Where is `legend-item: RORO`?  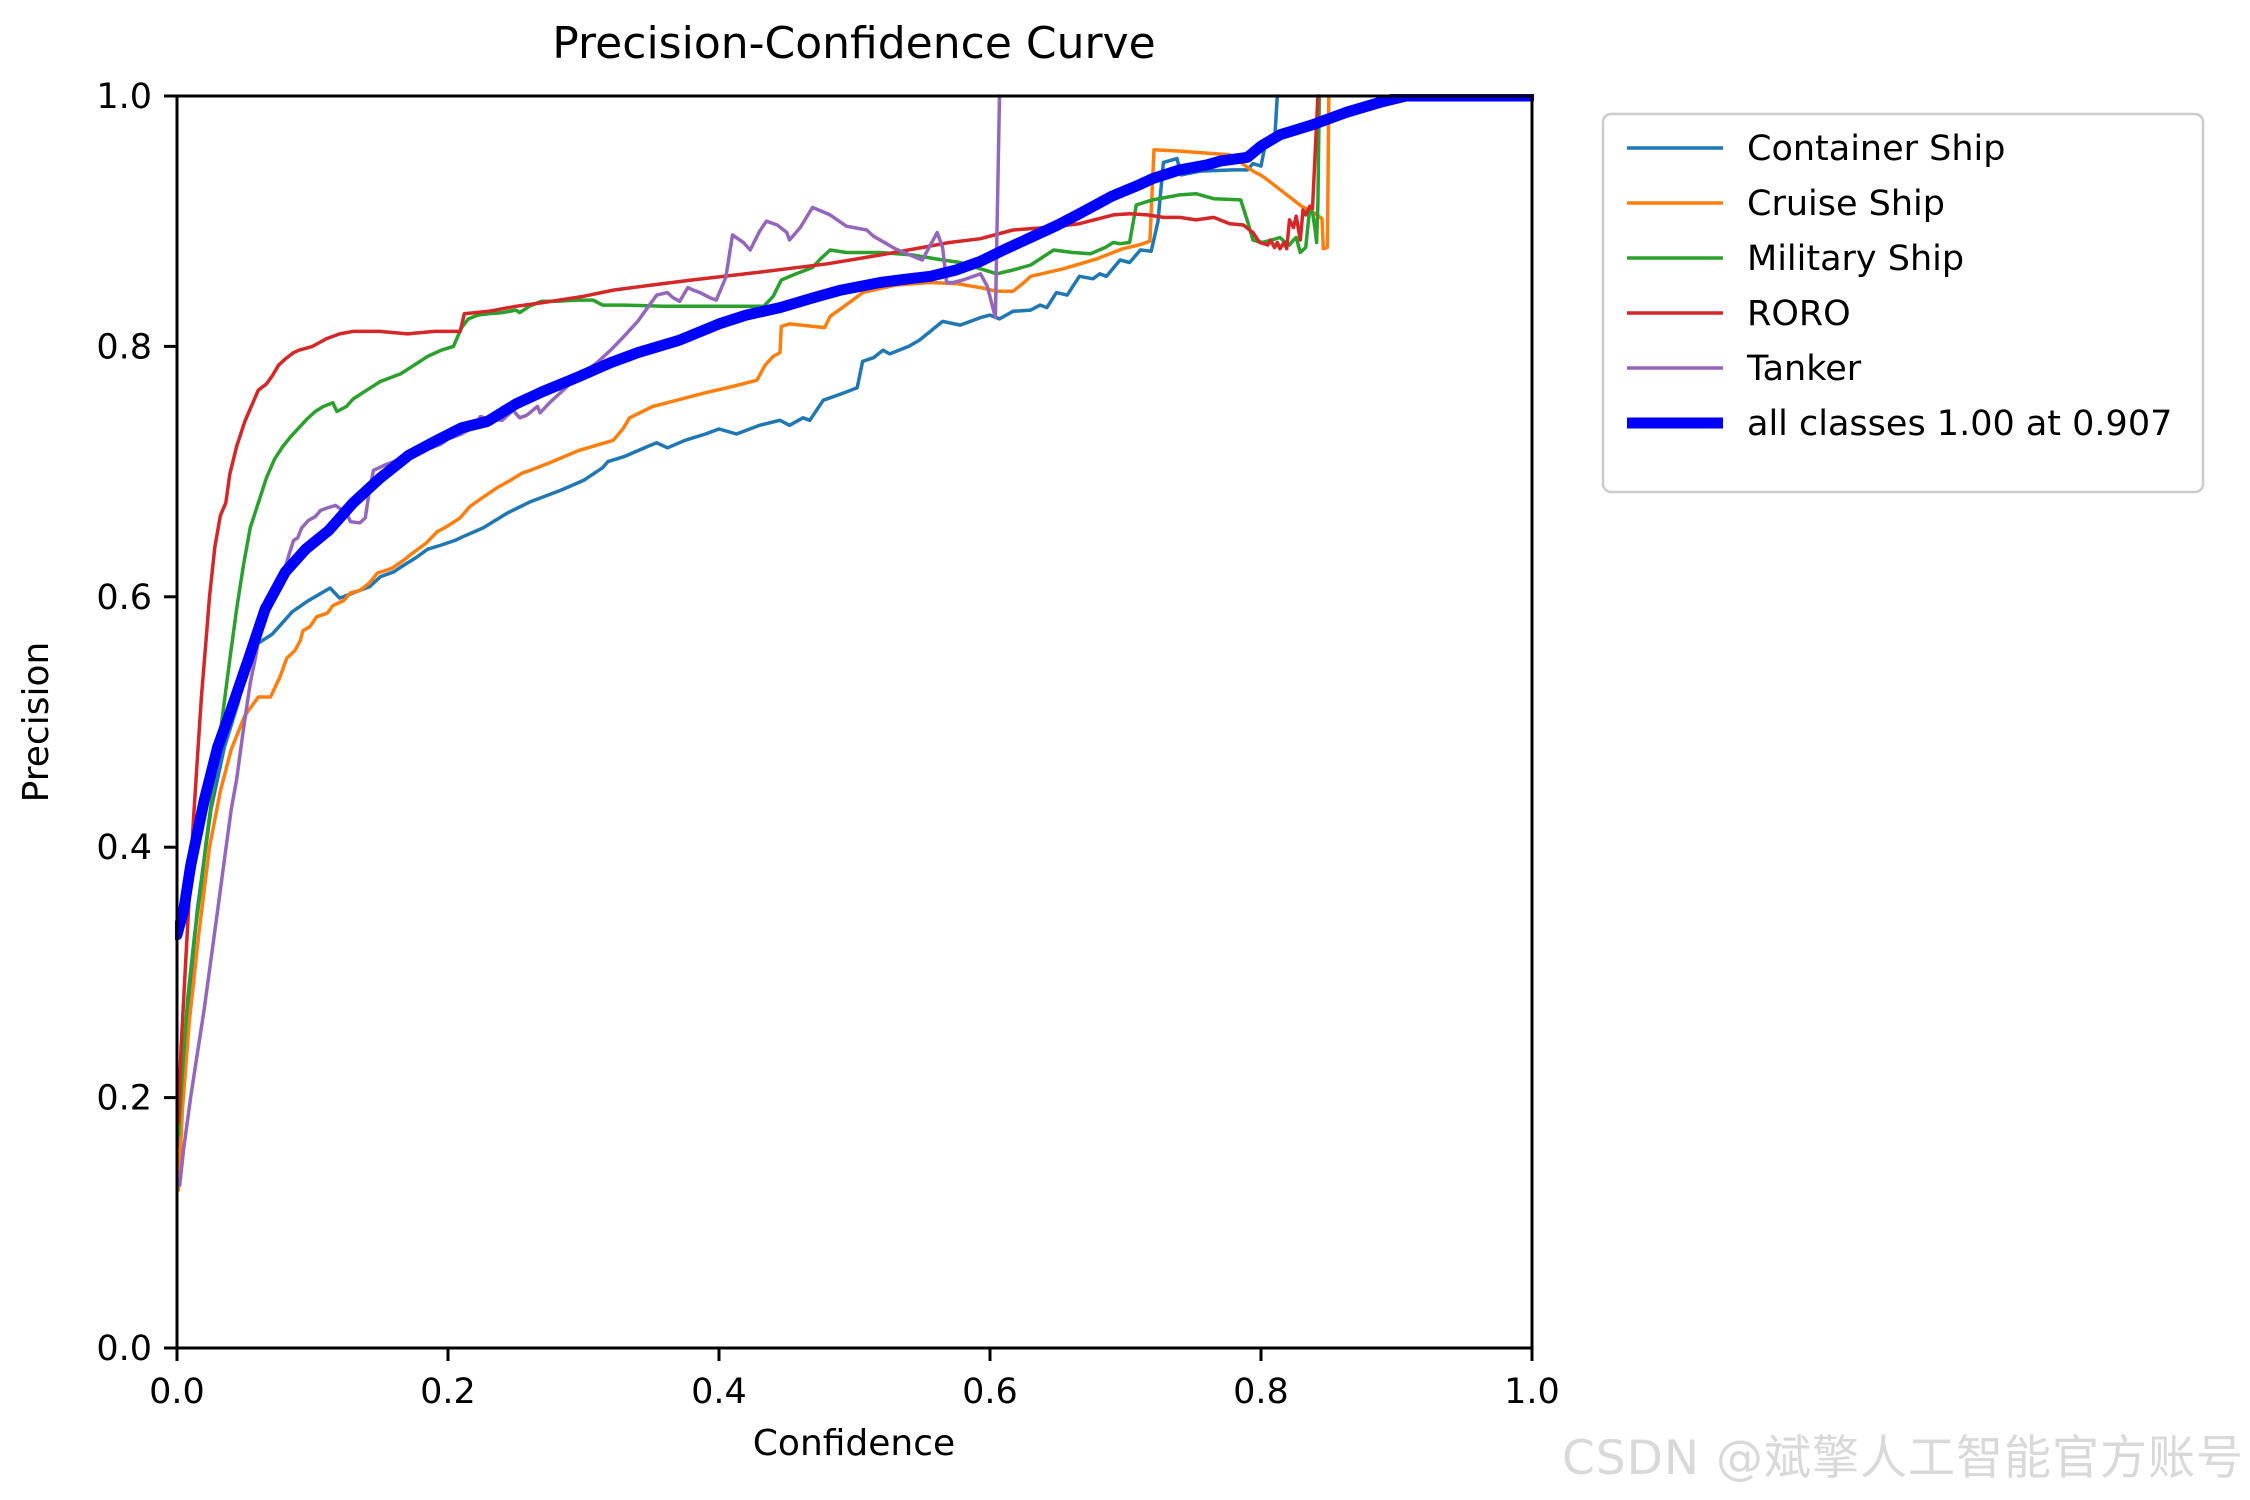 legend-item: RORO is located at coordinates (1739, 314).